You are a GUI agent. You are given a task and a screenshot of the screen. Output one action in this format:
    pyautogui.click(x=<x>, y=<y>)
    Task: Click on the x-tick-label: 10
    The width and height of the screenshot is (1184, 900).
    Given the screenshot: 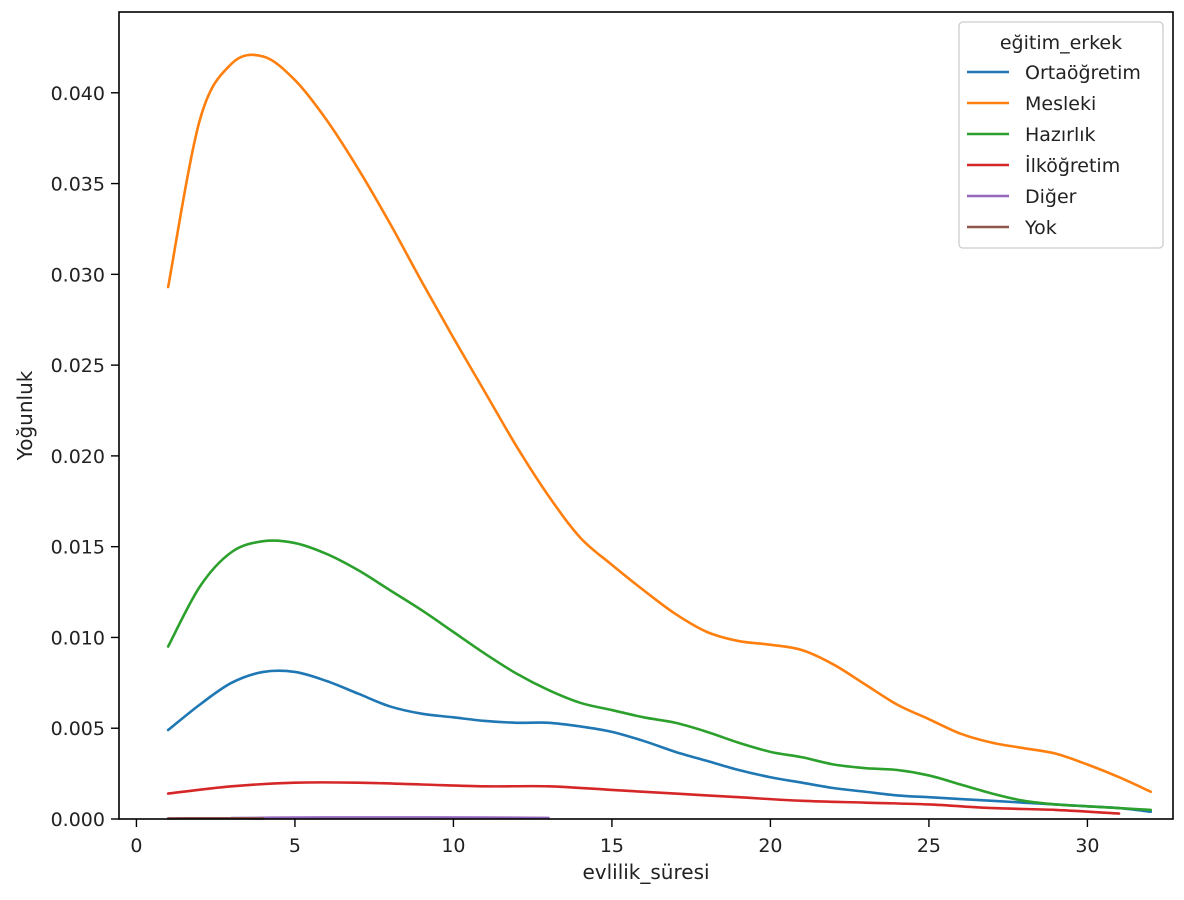 What is the action you would take?
    pyautogui.click(x=453, y=846)
    